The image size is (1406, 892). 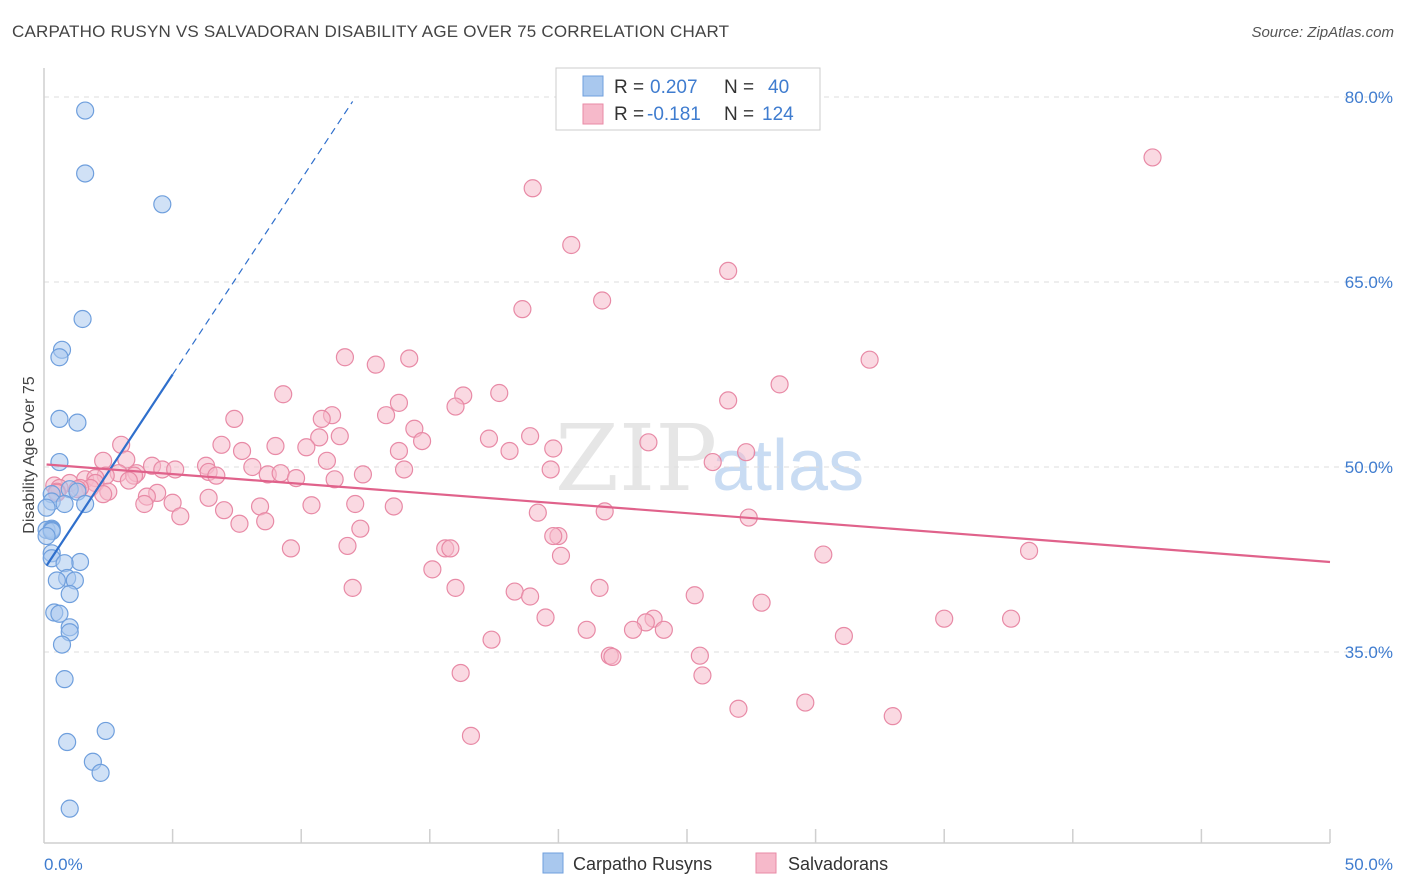 What do you see at coordinates (1369, 864) in the screenshot?
I see `x-tick-label-max: 50.0%` at bounding box center [1369, 864].